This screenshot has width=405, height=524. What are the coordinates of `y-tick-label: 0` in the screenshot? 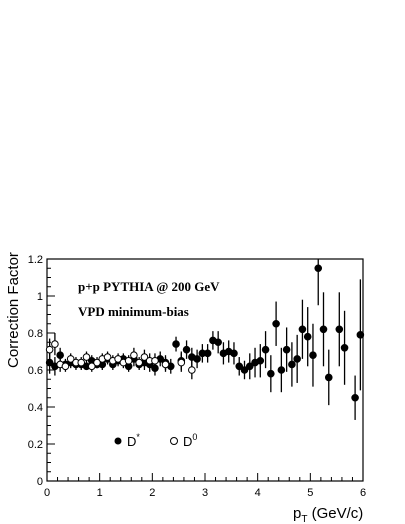 It's located at (40, 482).